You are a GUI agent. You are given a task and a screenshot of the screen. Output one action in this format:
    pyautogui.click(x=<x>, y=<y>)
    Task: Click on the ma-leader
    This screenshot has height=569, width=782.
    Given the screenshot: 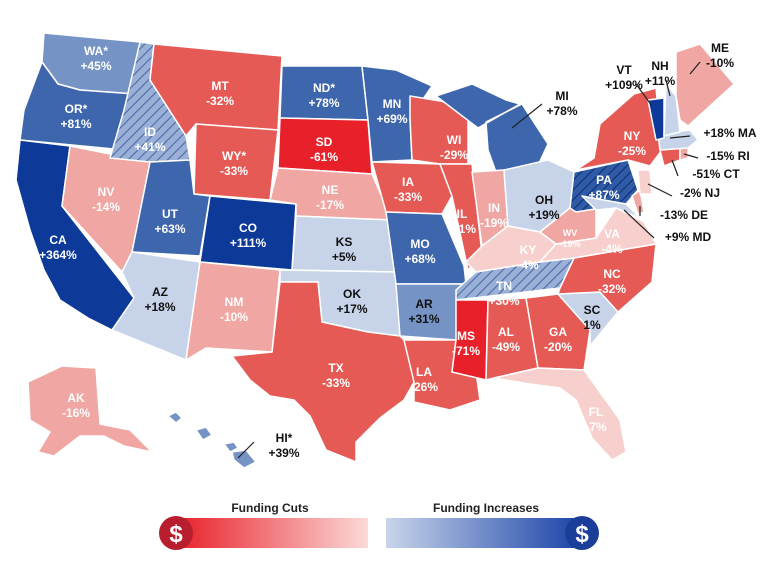 What is the action you would take?
    pyautogui.click(x=680, y=137)
    